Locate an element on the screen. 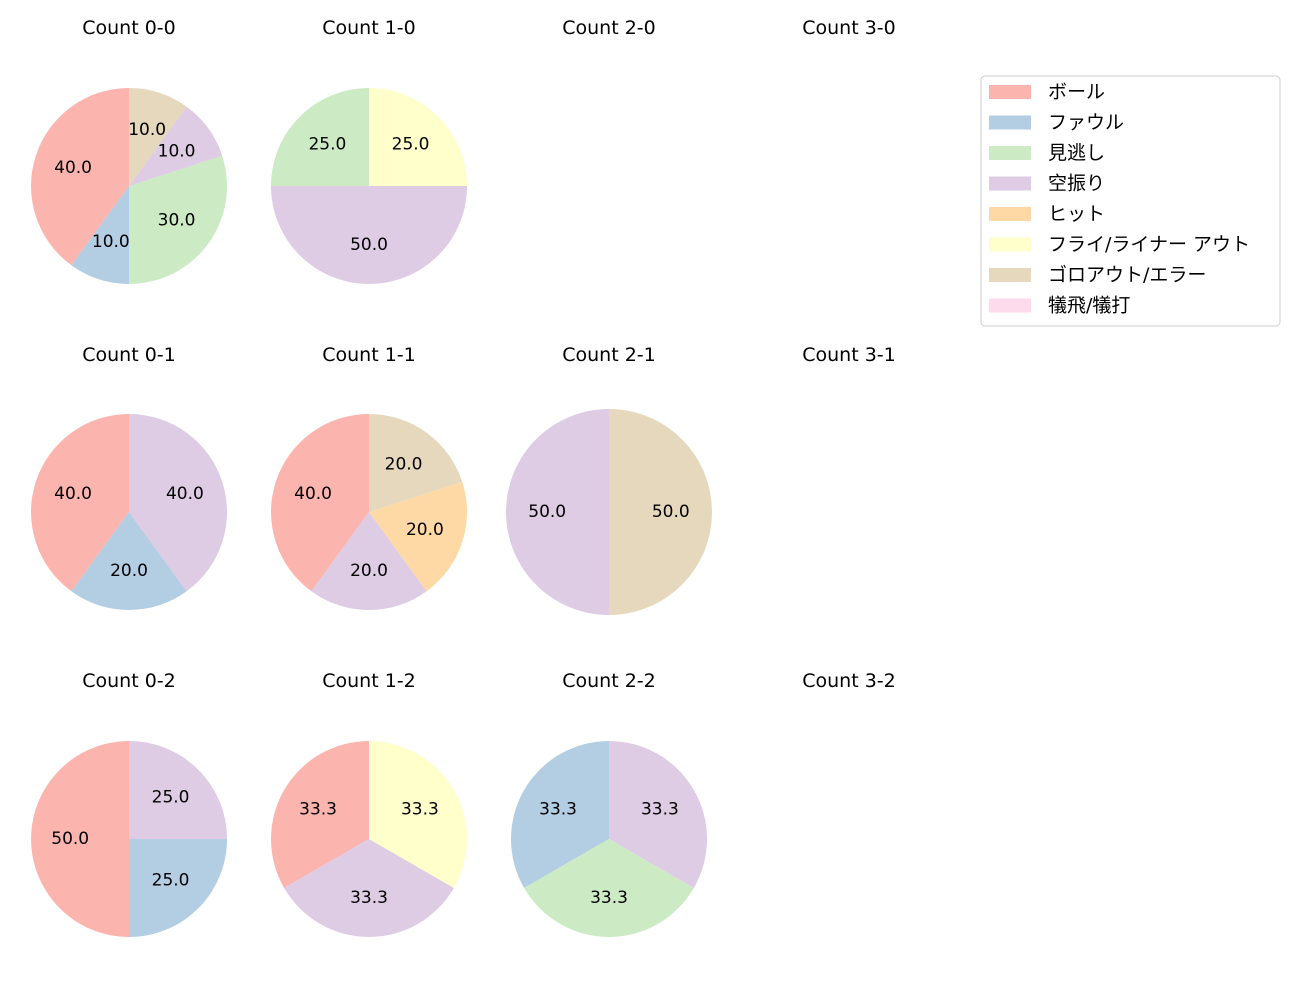  pie-title: Count 0-2 is located at coordinates (129, 681).